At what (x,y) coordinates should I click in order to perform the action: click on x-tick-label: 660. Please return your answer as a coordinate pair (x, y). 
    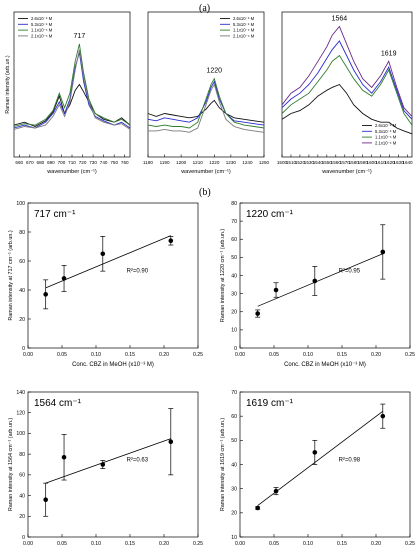
    Looking at the image, I should click on (19, 162).